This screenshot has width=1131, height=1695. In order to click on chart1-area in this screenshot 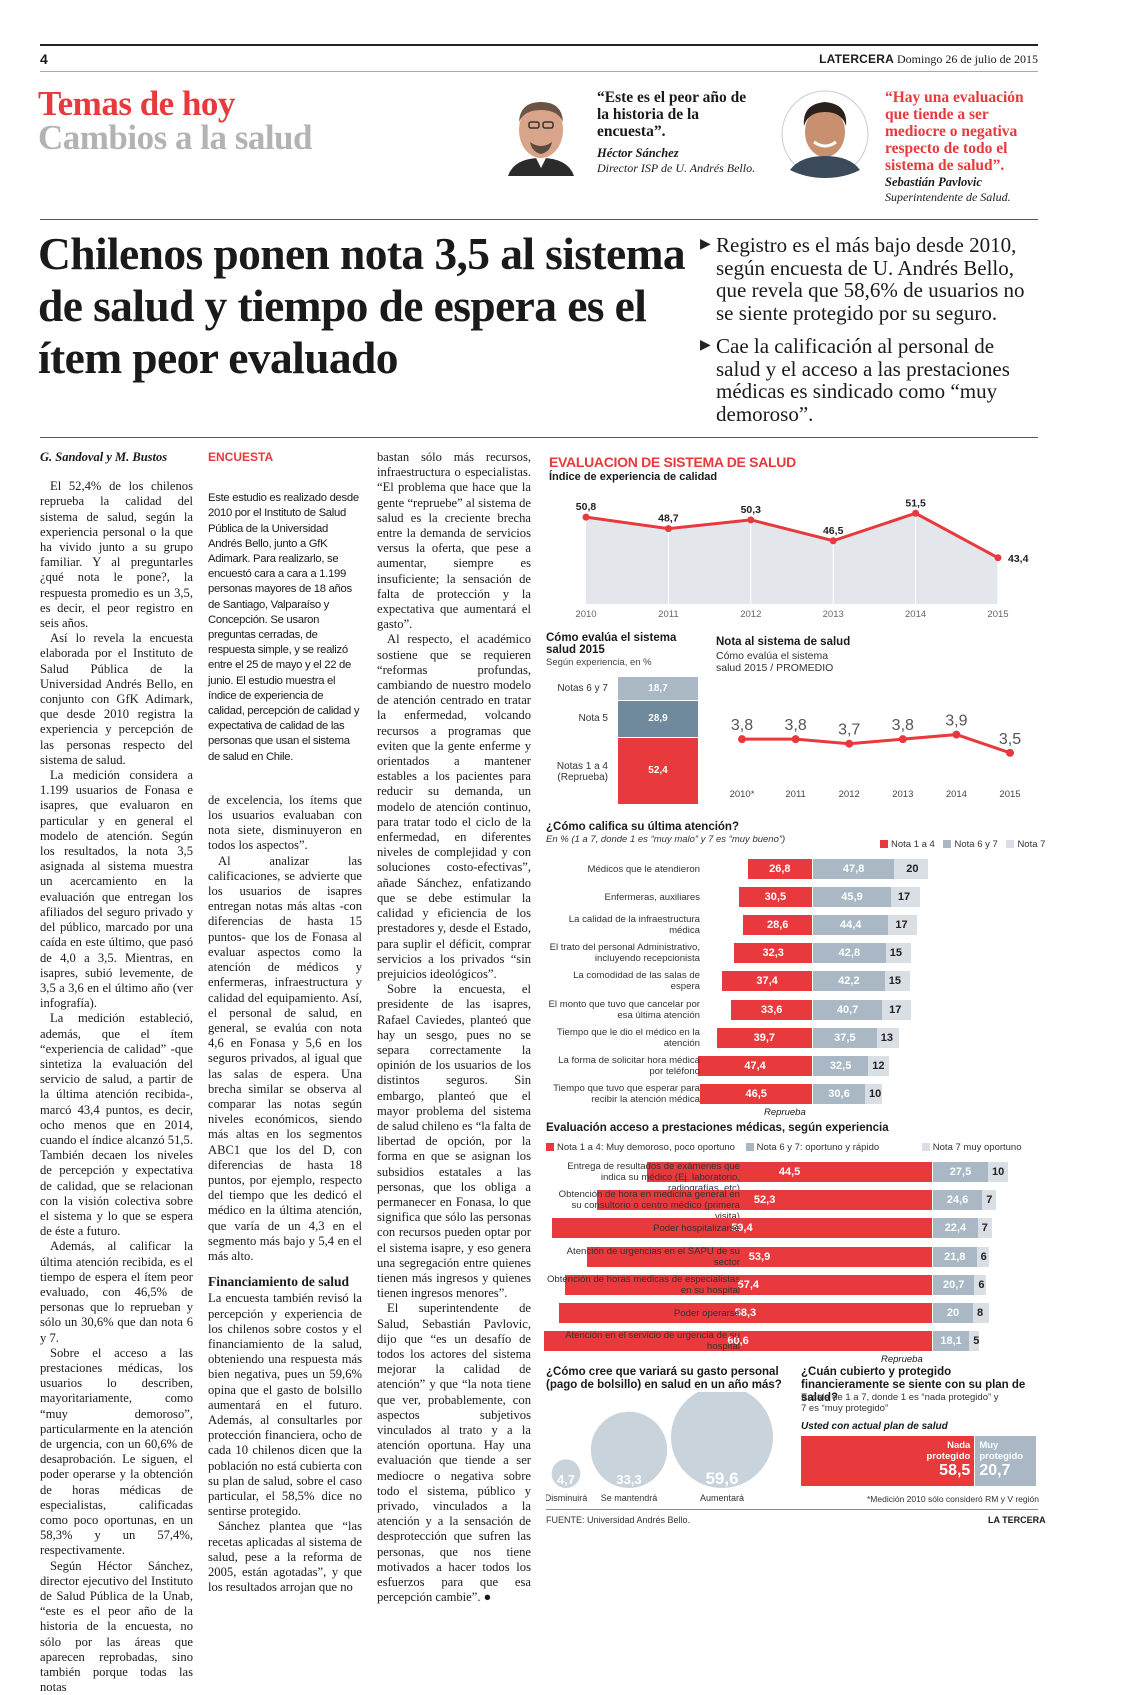, I will do `click(792, 558)`.